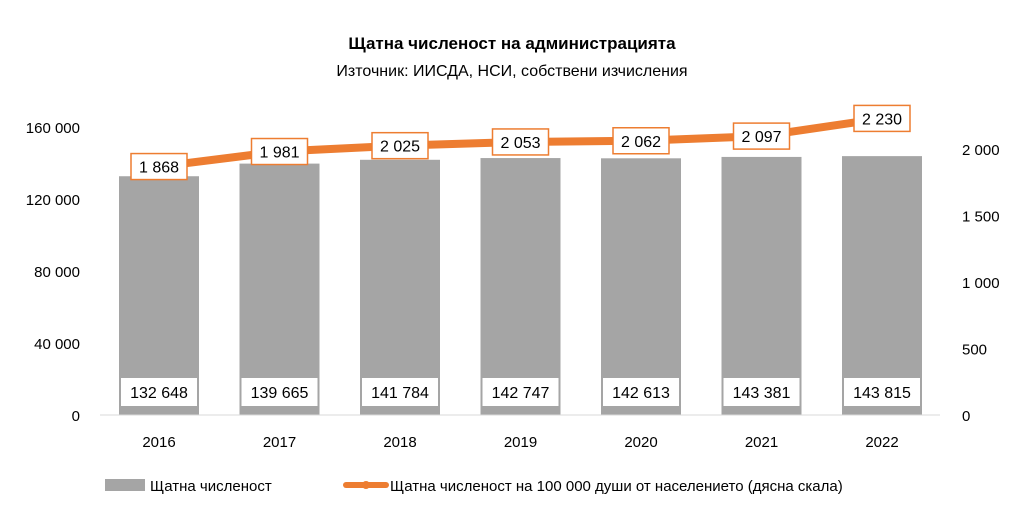  I want to click on left-axis-tick-label: 0, so click(76, 416).